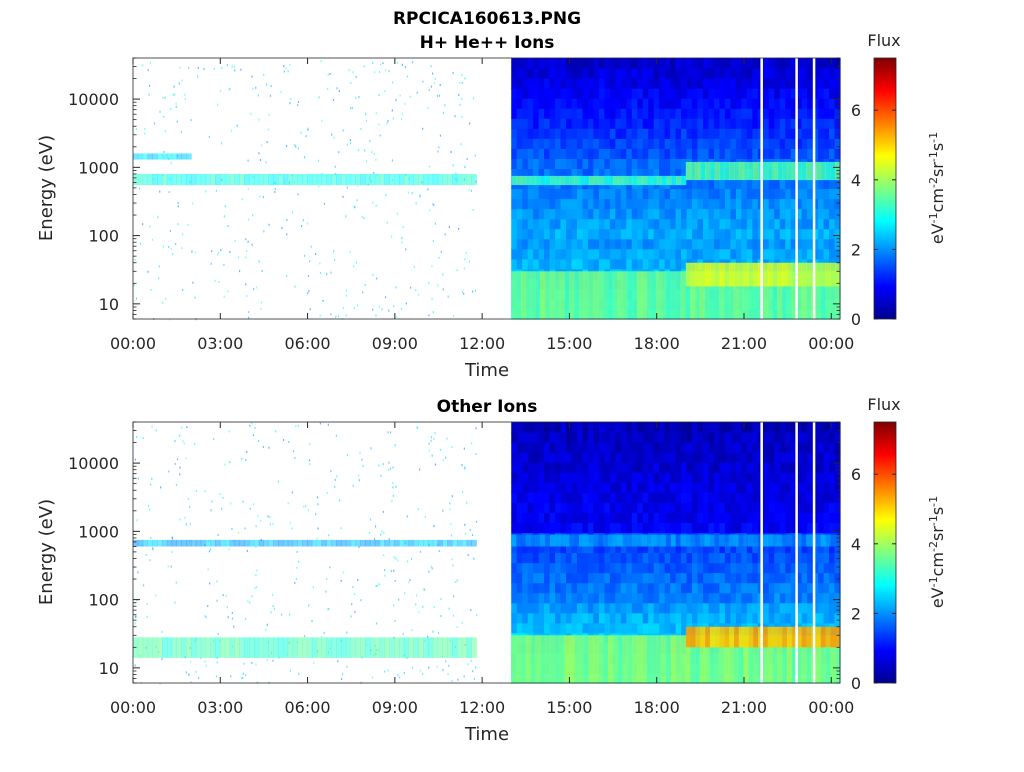  I want to click on colorbar-units: eV-1cm-2sr-1s-1, so click(937, 552).